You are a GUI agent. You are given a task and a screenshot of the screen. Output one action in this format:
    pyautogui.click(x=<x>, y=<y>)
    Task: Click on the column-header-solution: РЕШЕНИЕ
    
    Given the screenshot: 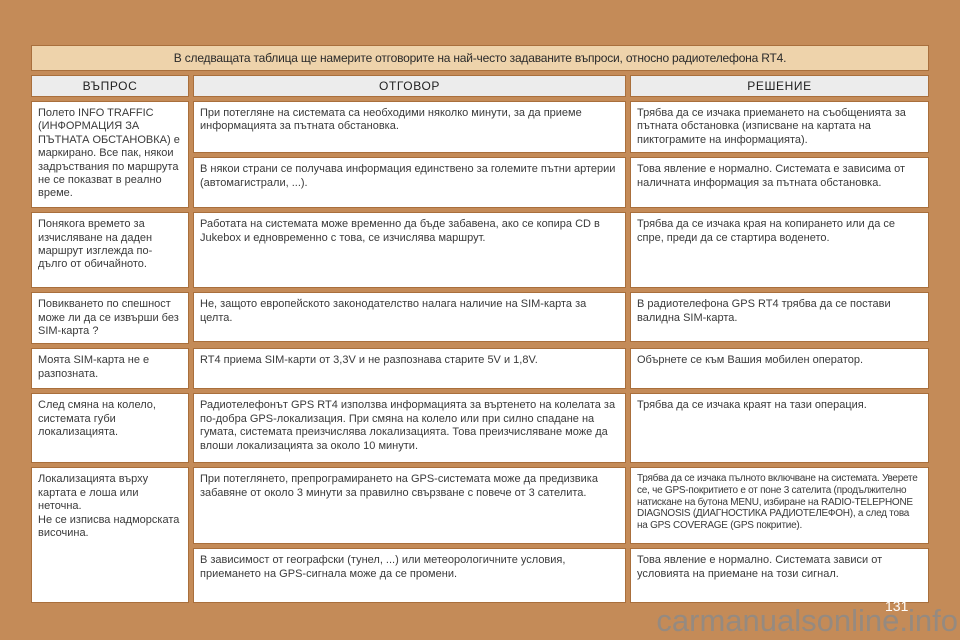 What is the action you would take?
    pyautogui.click(x=779, y=86)
    